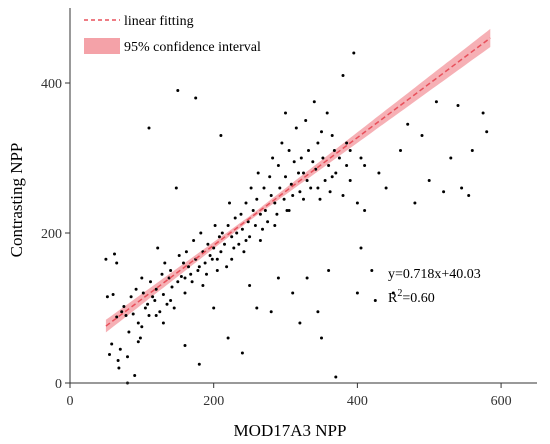 This screenshot has height=444, width=550. Describe the element at coordinates (418, 298) in the screenshot. I see `r-squared-value: =0.60` at that location.